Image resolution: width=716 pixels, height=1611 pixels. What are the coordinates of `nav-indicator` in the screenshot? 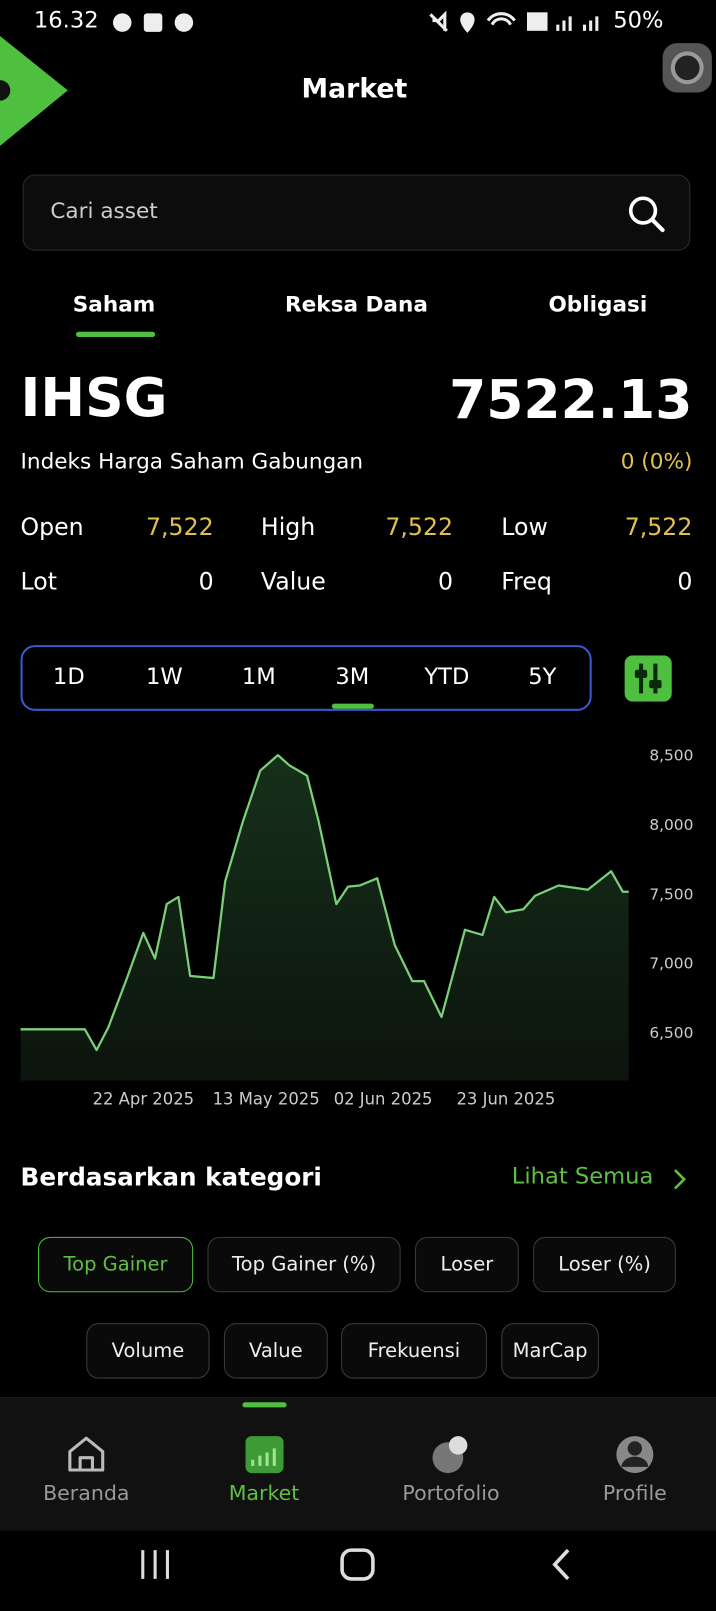 It's located at (264, 1405).